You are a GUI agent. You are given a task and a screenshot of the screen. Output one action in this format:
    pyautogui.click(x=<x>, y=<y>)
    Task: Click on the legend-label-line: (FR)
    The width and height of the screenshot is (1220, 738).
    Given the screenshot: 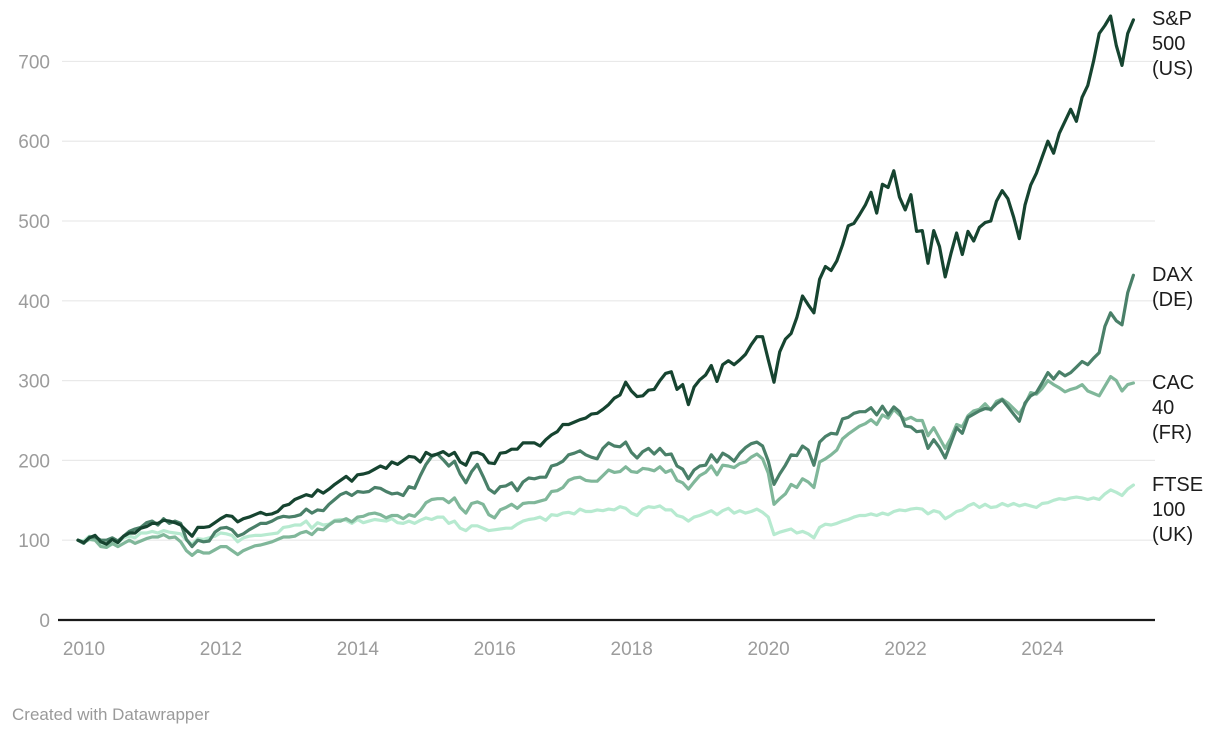 What is the action you would take?
    pyautogui.click(x=1172, y=432)
    